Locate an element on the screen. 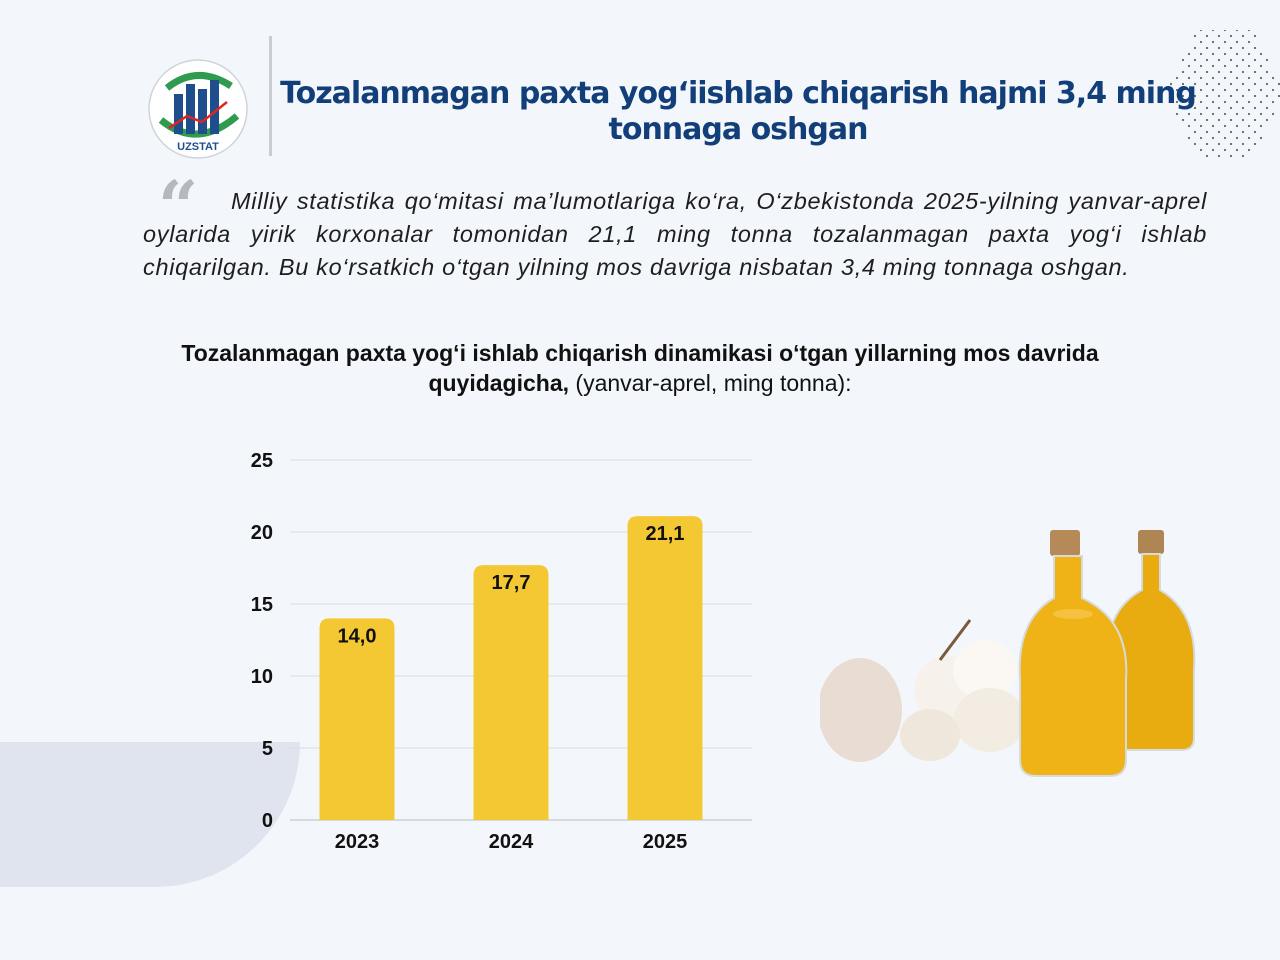  y-tick-label: 10 is located at coordinates (262, 677).